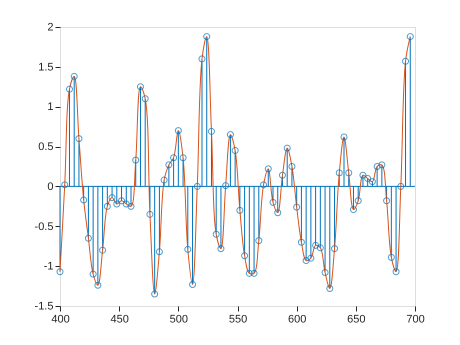 This screenshot has height=345, width=460. I want to click on y-tick-label: 1.5, so click(46, 67).